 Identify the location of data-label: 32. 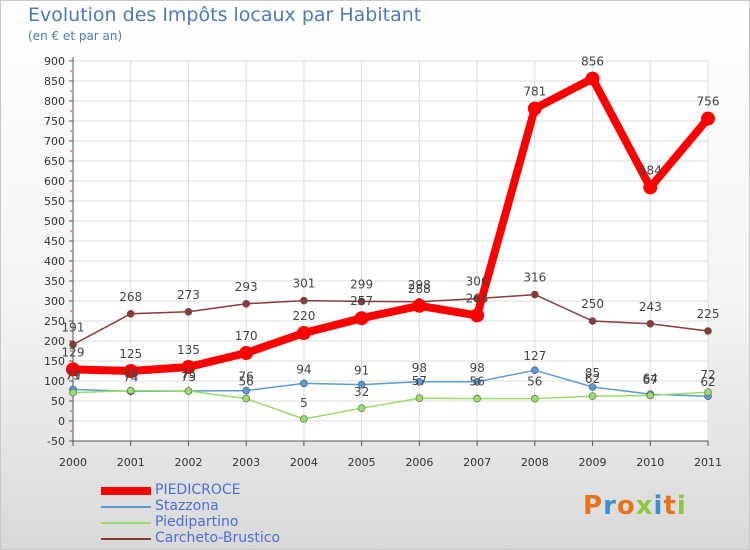
(361, 392).